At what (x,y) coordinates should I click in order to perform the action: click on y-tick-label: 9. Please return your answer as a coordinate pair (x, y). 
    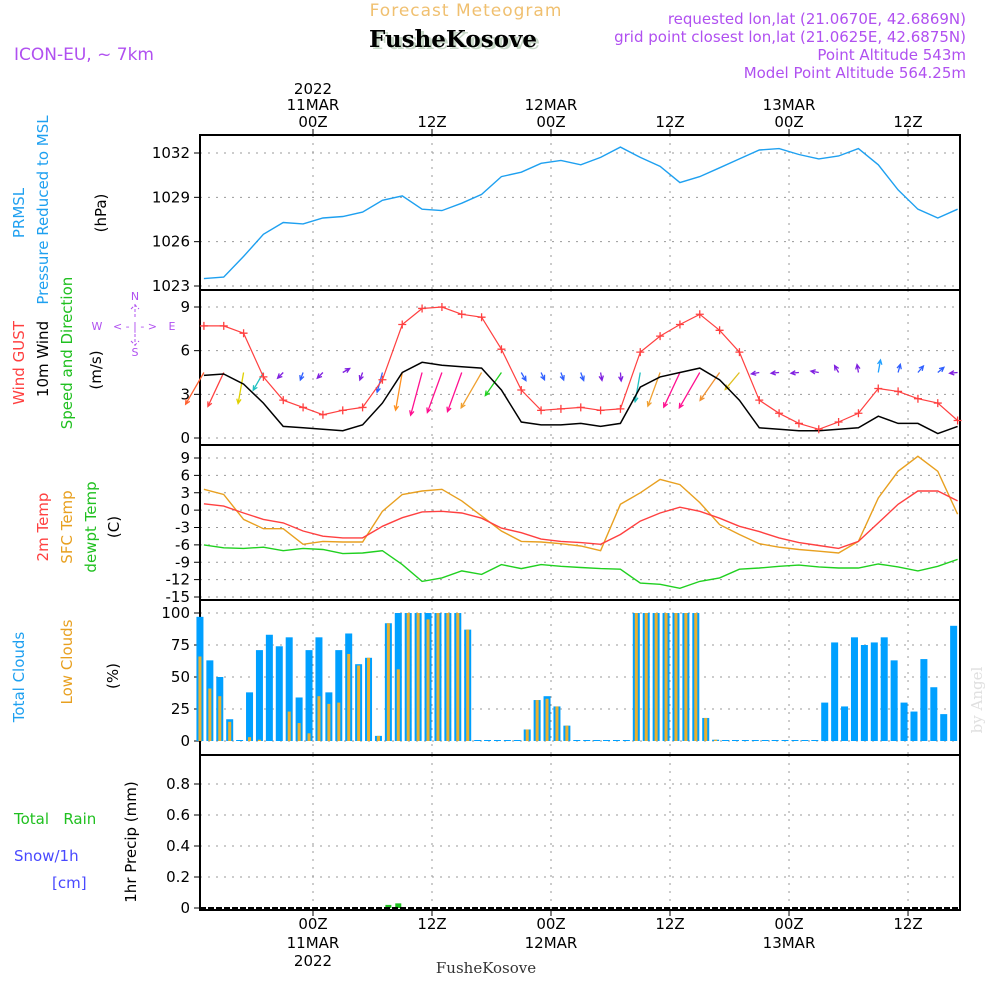
    Looking at the image, I should click on (185, 307).